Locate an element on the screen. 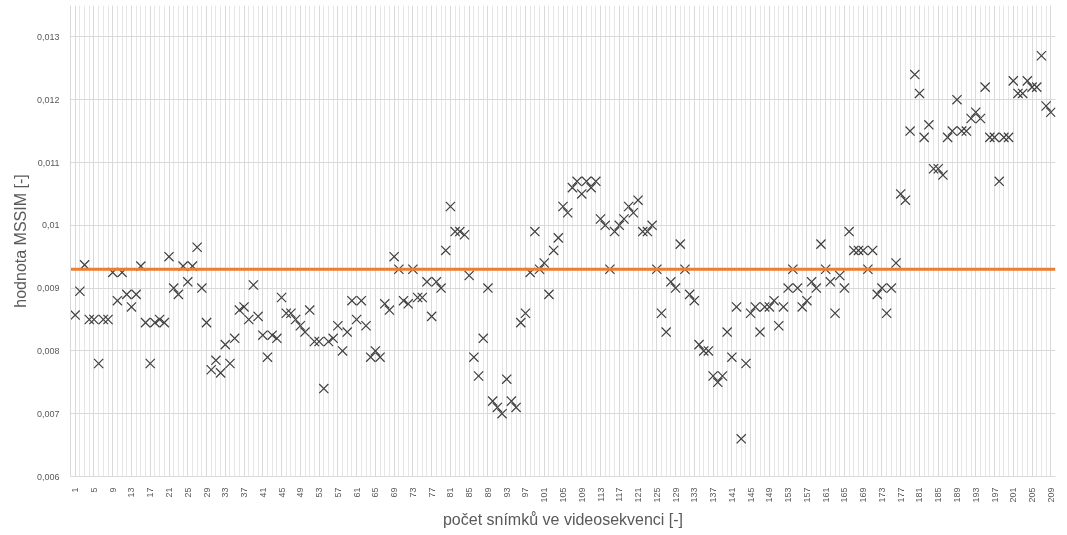  x-tick-label: 145 is located at coordinates (750, 495).